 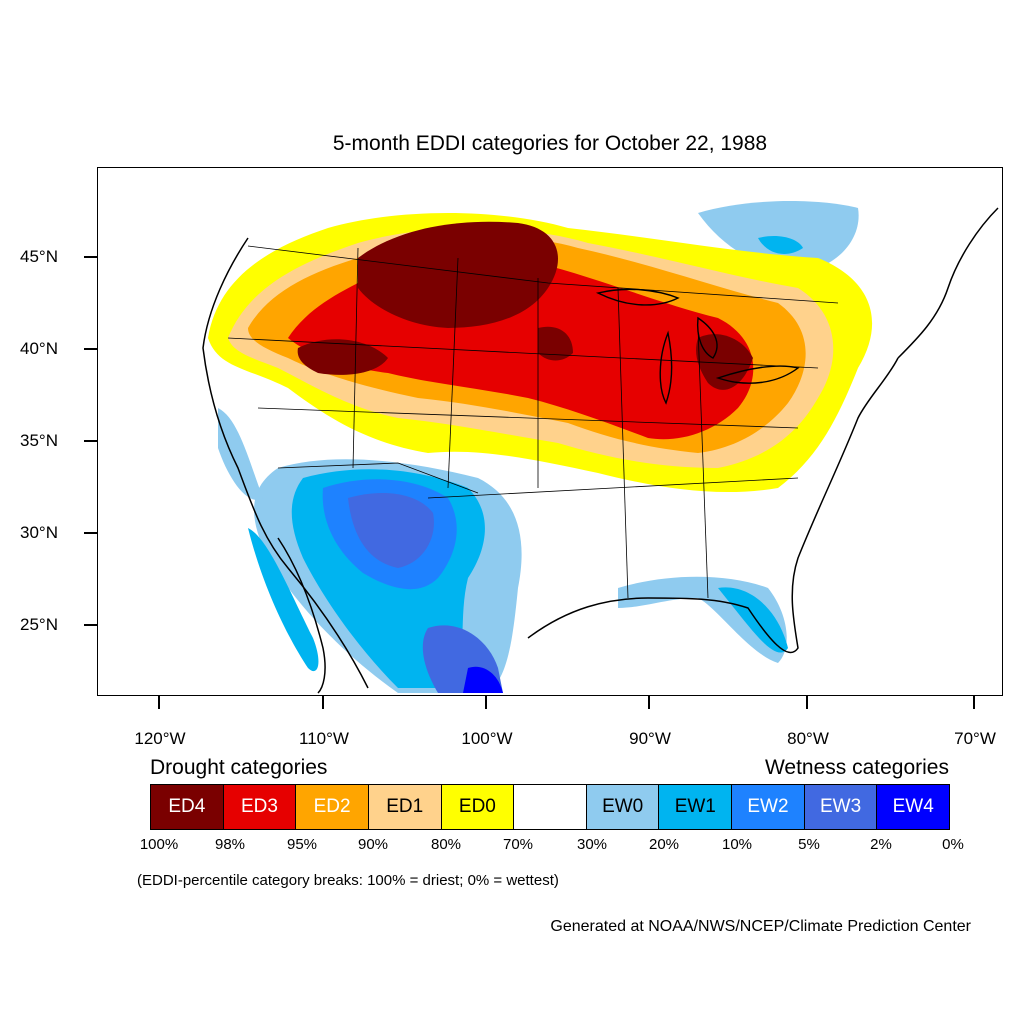 I want to click on legend-box-ew1: EW1, so click(x=696, y=807).